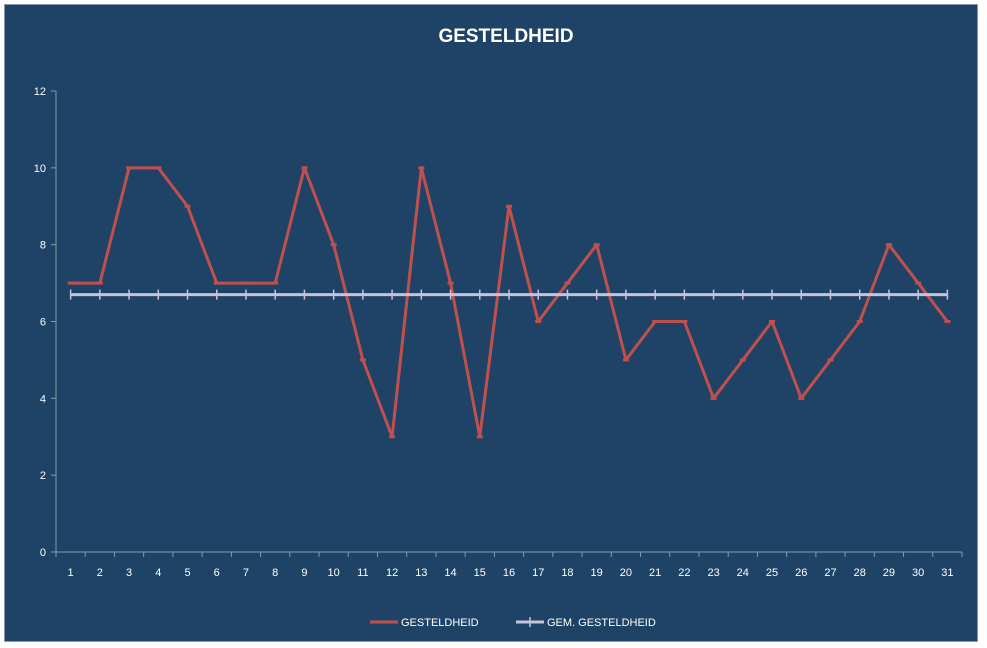  I want to click on x-tick-label: 15, so click(480, 573).